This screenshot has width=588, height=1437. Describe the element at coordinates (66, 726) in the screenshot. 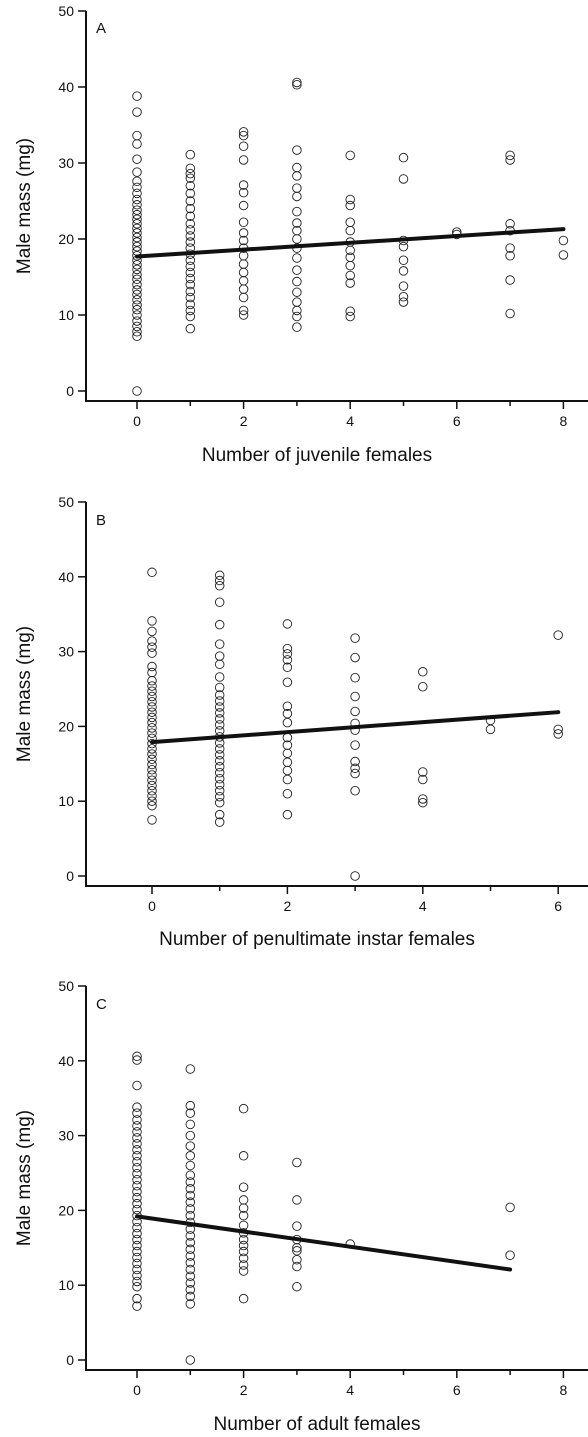

I see `y-tick-label: 20` at that location.